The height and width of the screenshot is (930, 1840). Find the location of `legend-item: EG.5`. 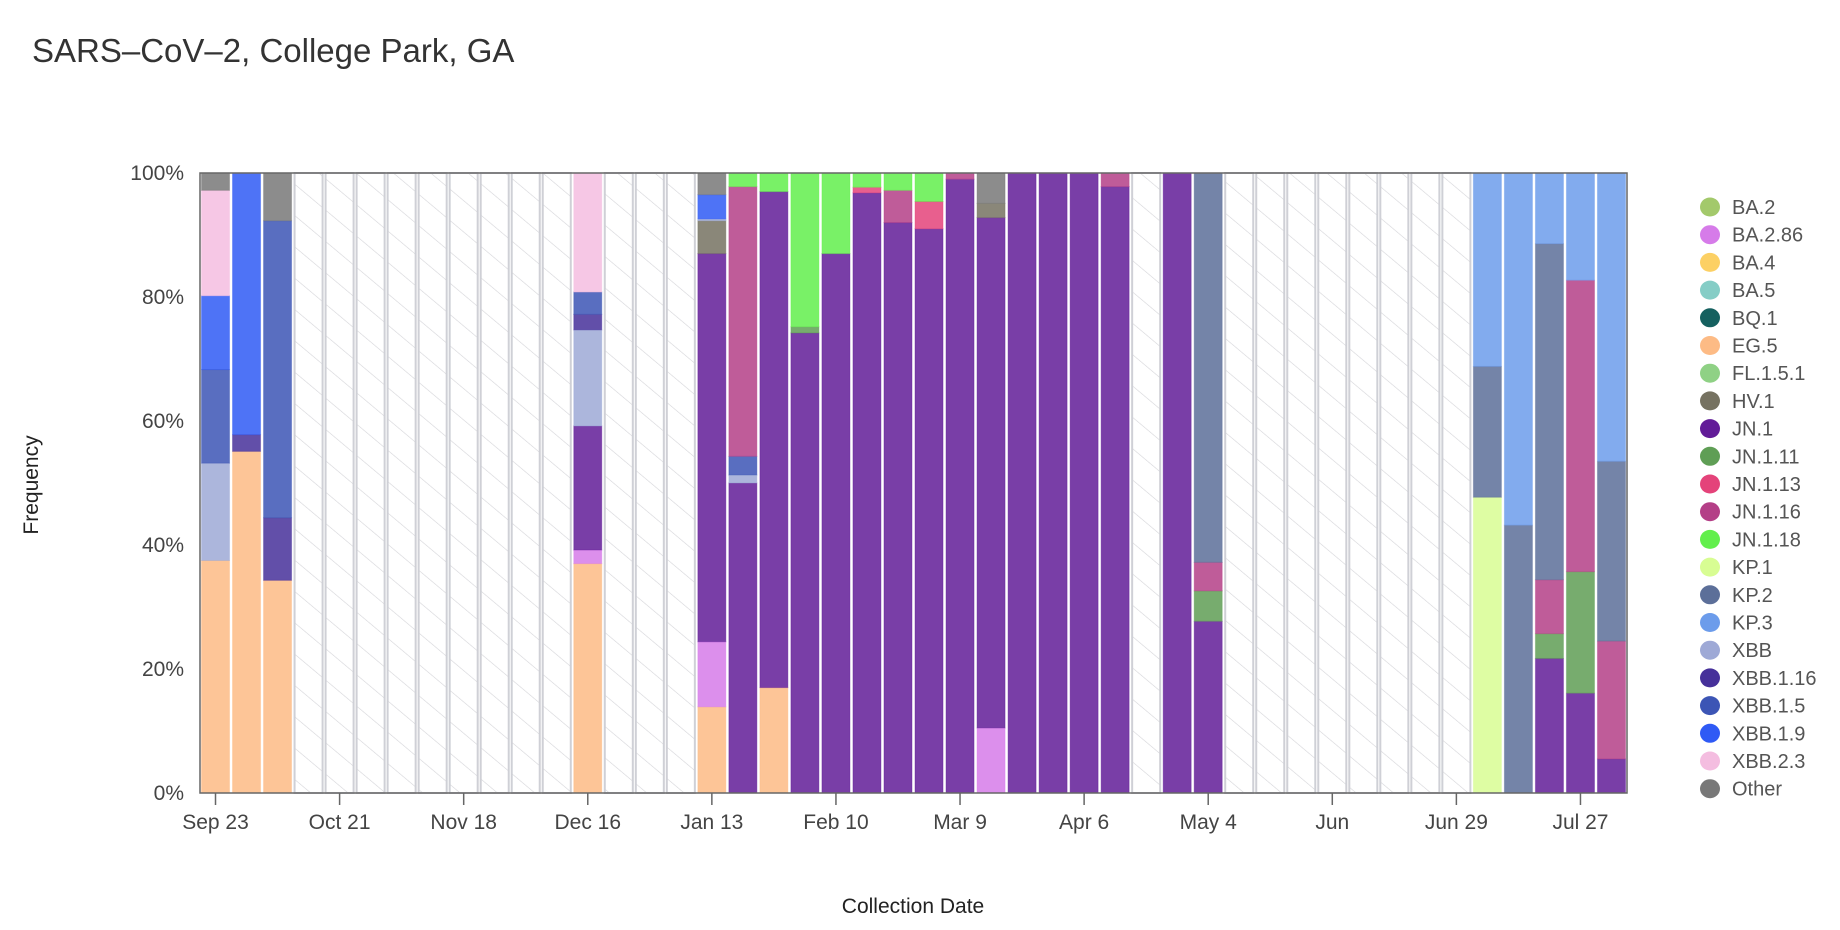

legend-item: EG.5 is located at coordinates (1739, 347).